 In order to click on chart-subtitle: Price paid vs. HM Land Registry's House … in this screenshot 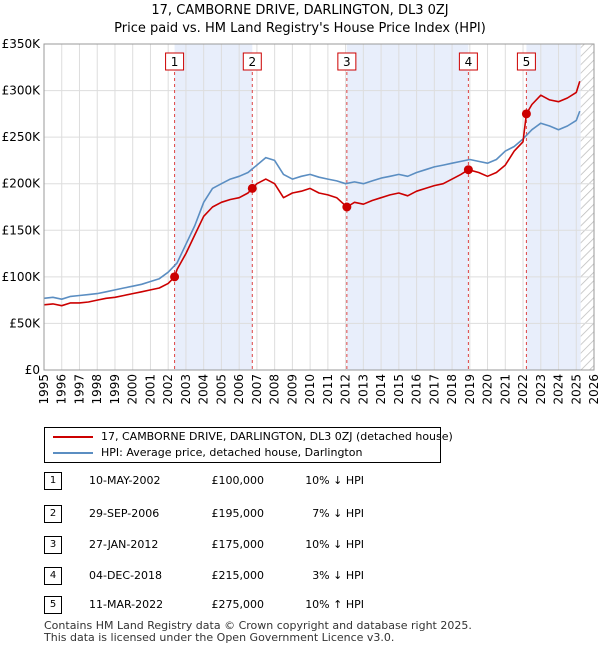, I will do `click(300, 28)`.